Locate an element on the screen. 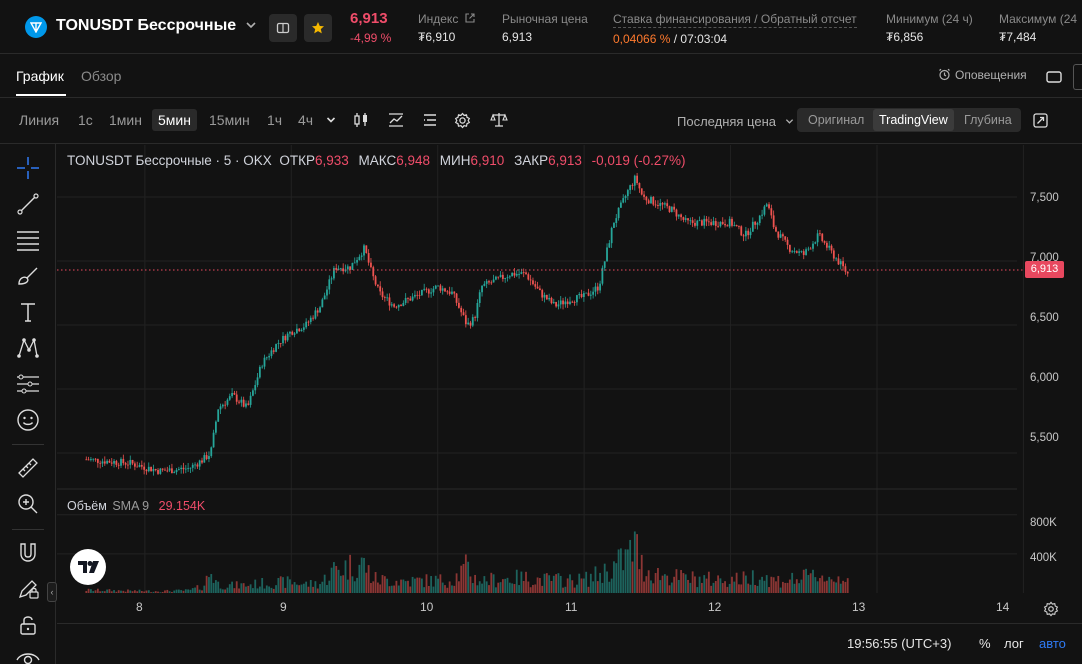 Image resolution: width=1082 pixels, height=664 pixels. tab-overview: Обзор is located at coordinates (101, 76).